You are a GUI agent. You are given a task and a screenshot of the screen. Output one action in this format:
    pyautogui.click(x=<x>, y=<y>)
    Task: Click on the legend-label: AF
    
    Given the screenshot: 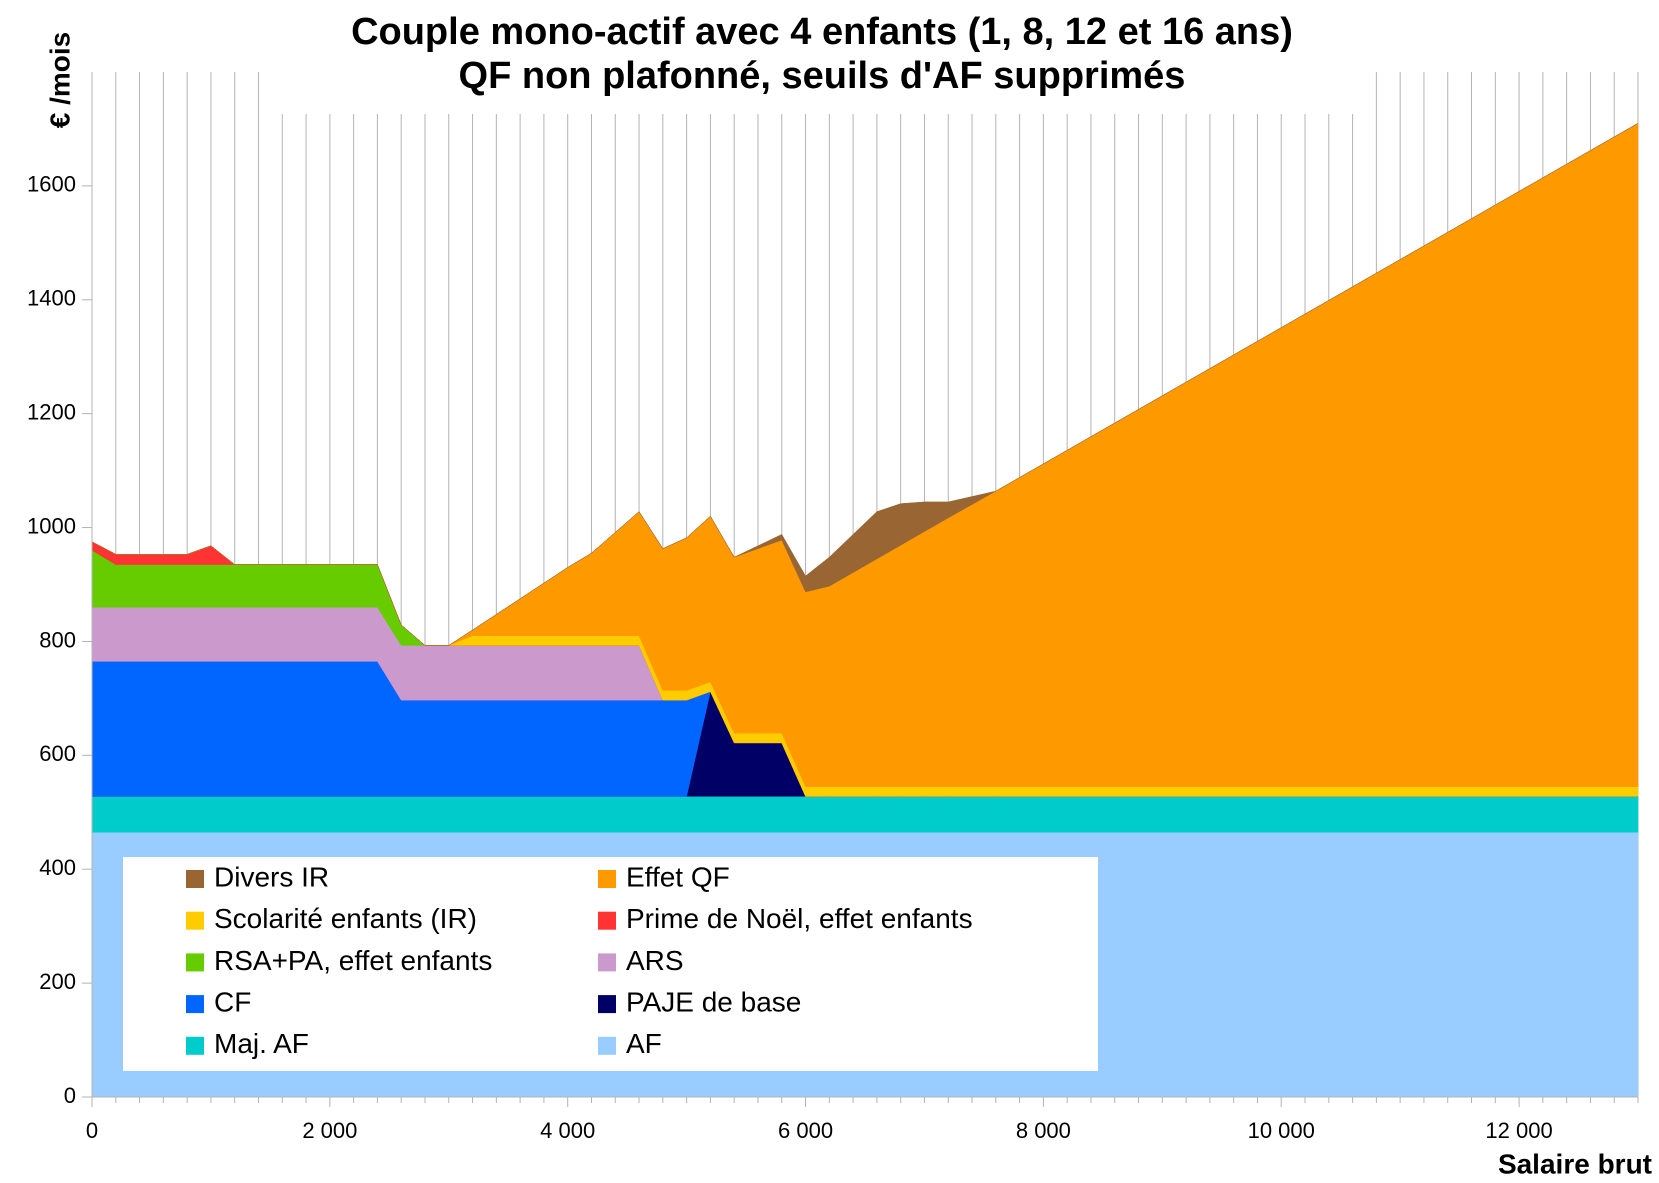 What is the action you would take?
    pyautogui.click(x=644, y=1043)
    